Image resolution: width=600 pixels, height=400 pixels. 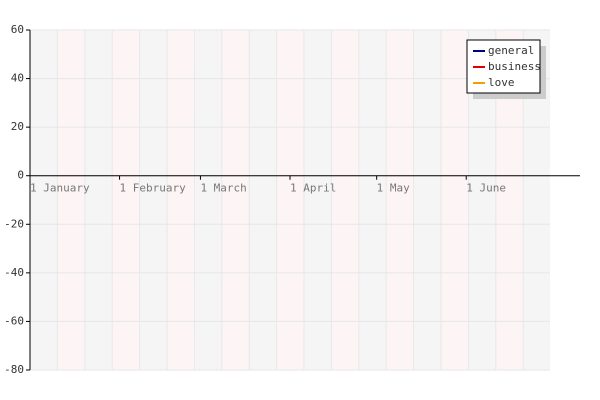 I want to click on y-tick-label: 0, so click(x=20, y=175).